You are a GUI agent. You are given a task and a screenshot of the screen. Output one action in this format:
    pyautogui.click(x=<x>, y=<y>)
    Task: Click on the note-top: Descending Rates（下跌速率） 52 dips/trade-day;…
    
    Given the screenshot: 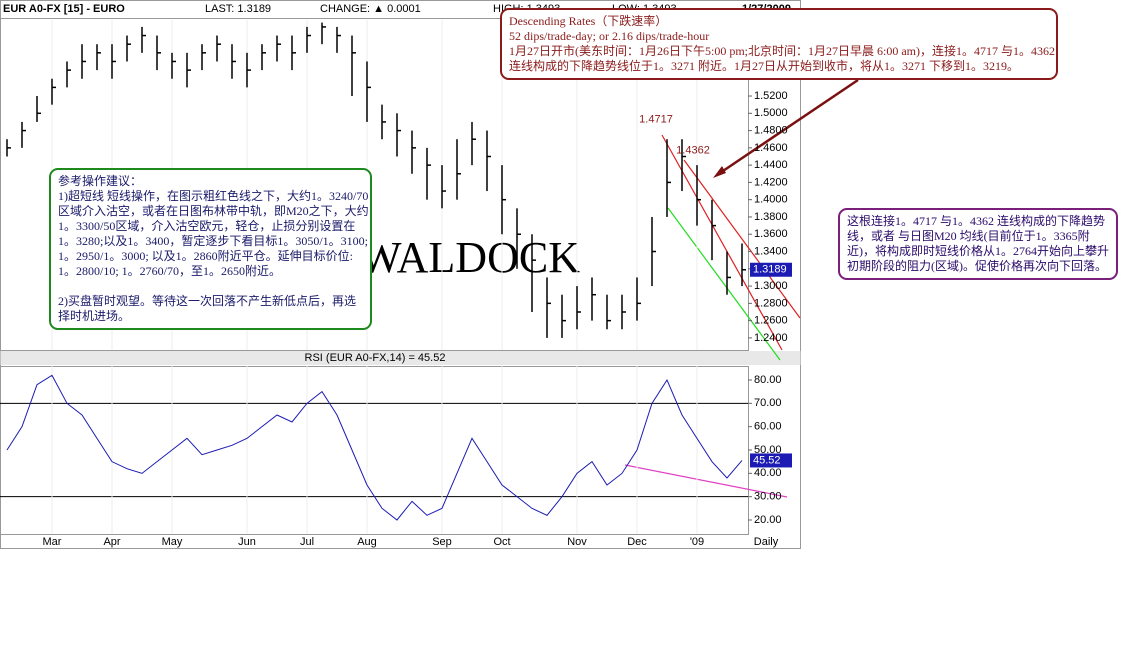 What is the action you would take?
    pyautogui.click(x=779, y=44)
    